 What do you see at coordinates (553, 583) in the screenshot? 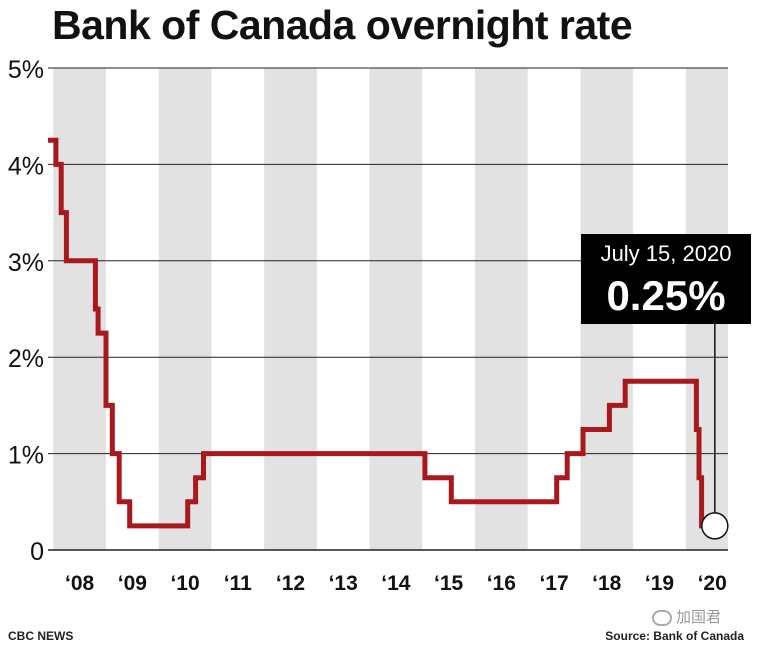
I see `x-tick-label: ‘17` at bounding box center [553, 583].